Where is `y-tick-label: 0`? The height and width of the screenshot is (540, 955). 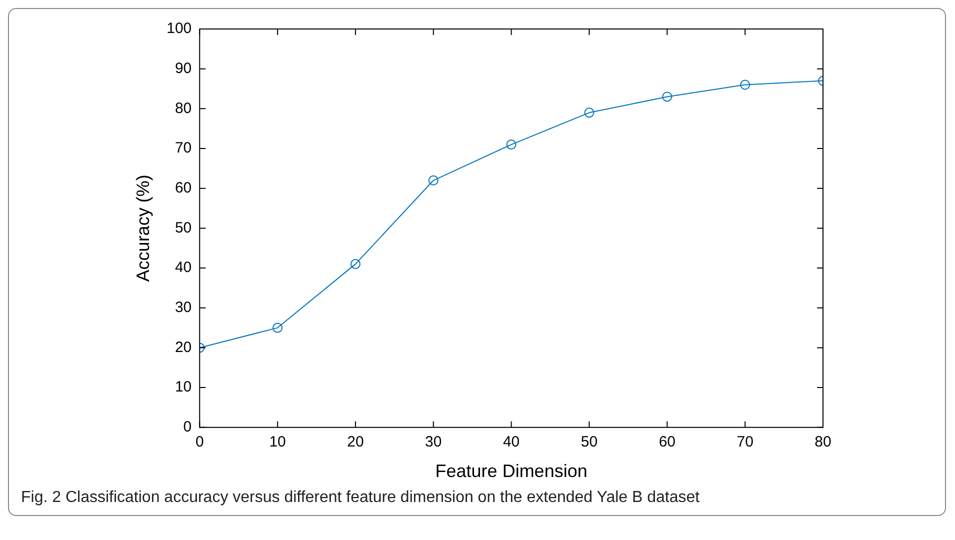 y-tick-label: 0 is located at coordinates (187, 427).